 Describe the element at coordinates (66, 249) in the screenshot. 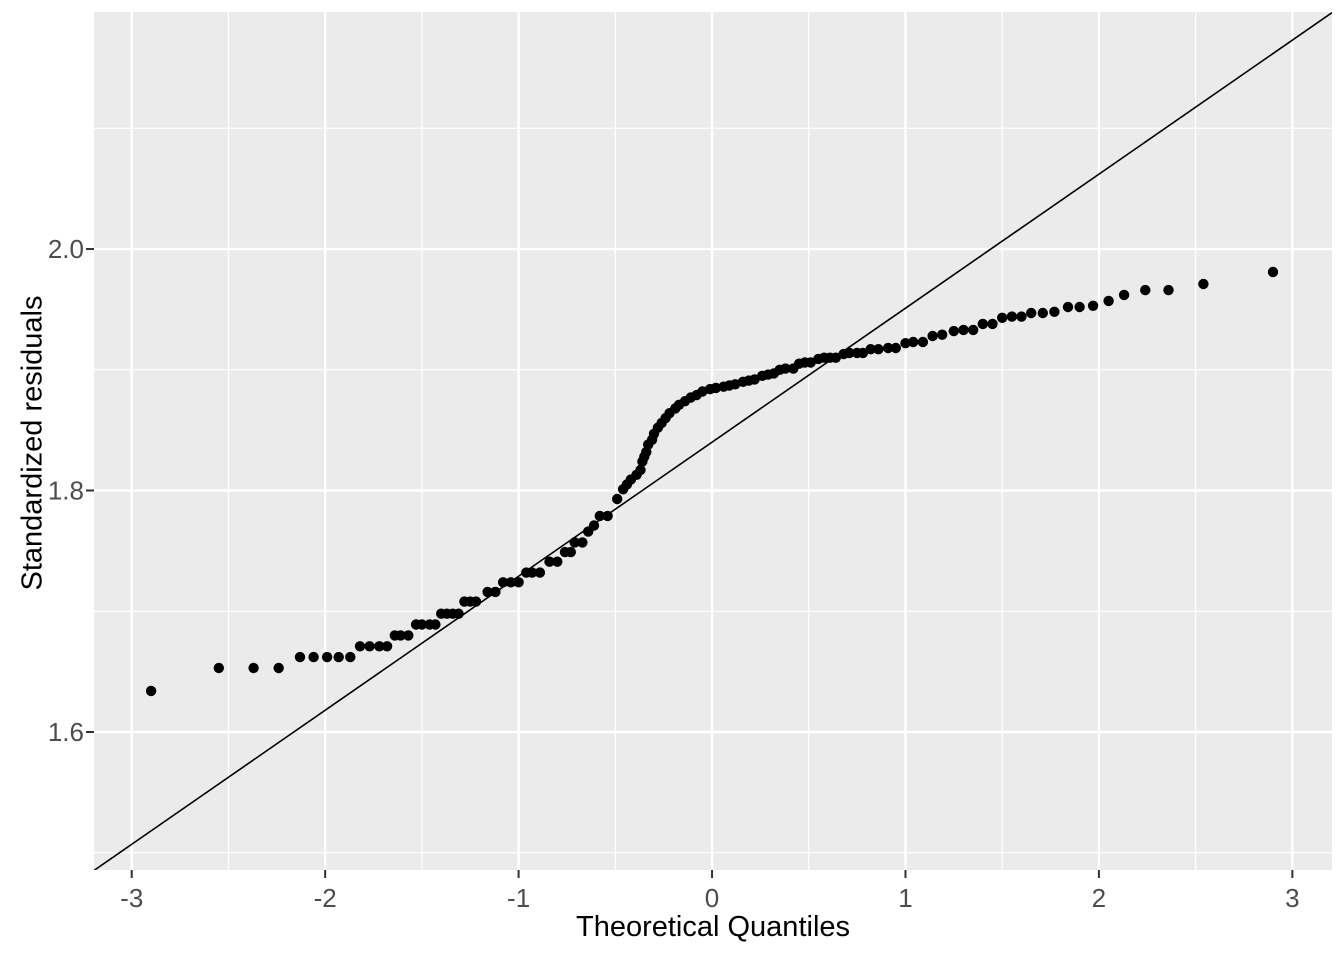

I see `y-tick-label: 2.0` at that location.